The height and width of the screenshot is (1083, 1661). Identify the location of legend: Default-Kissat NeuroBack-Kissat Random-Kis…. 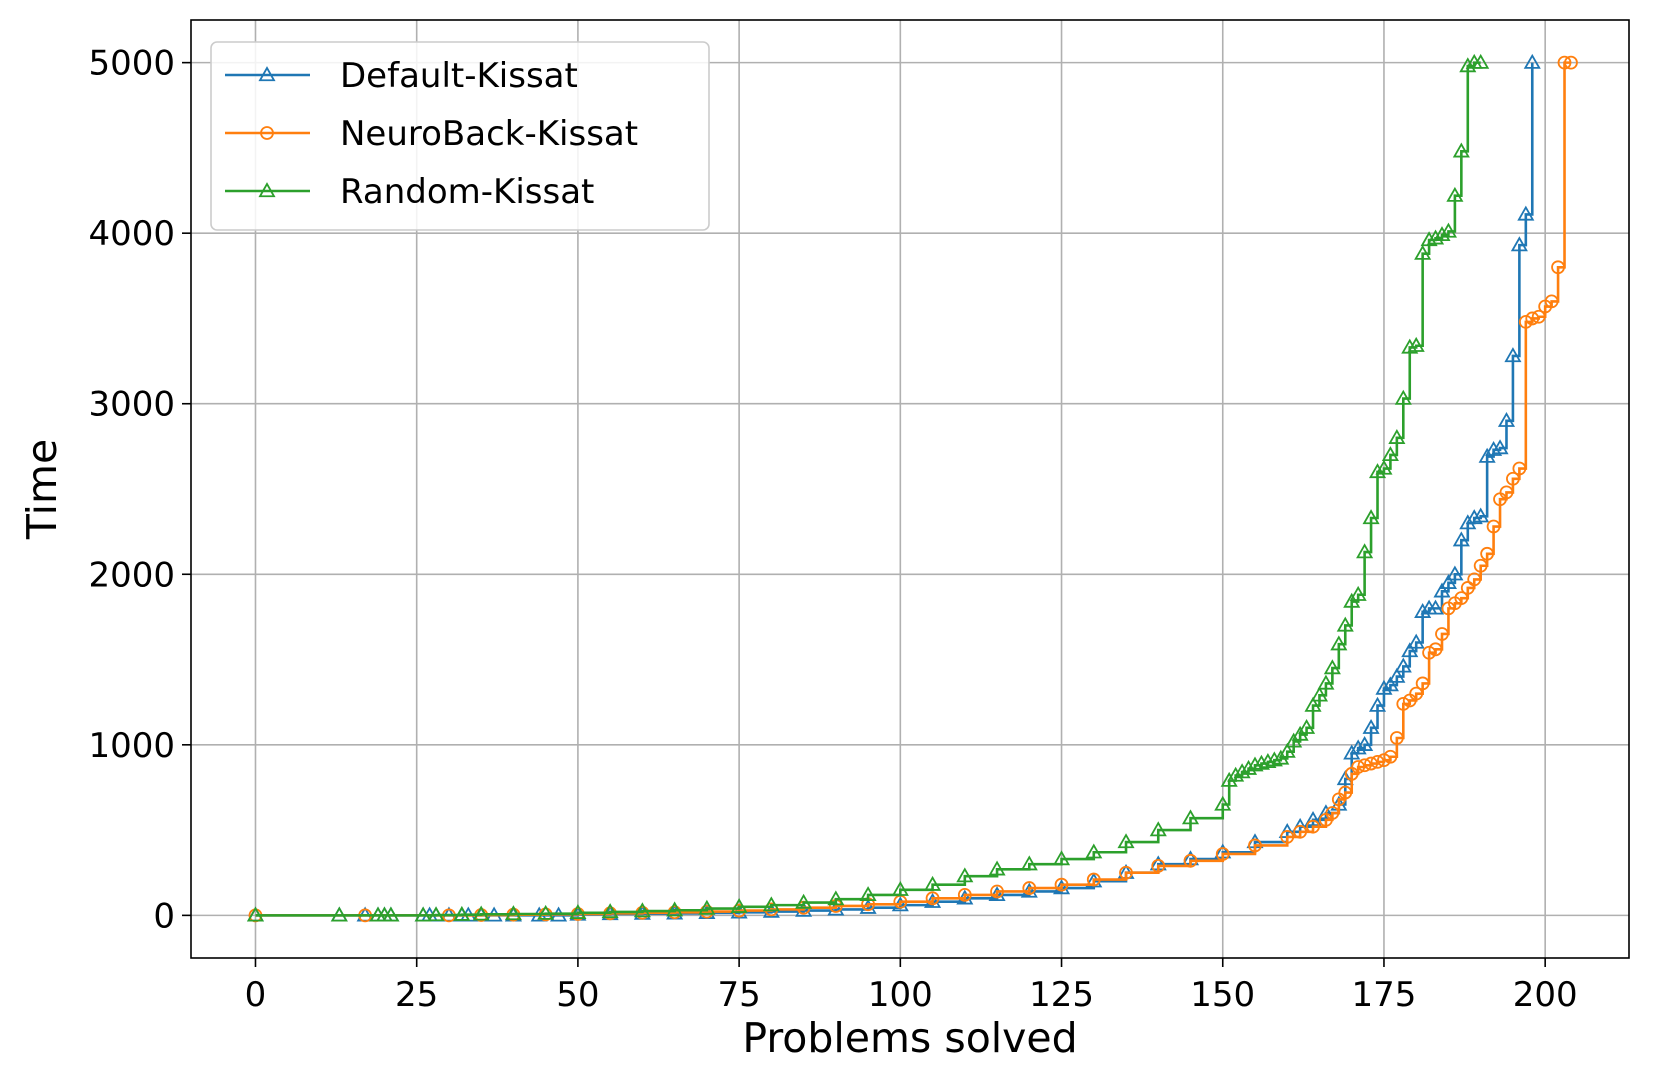
(460, 136).